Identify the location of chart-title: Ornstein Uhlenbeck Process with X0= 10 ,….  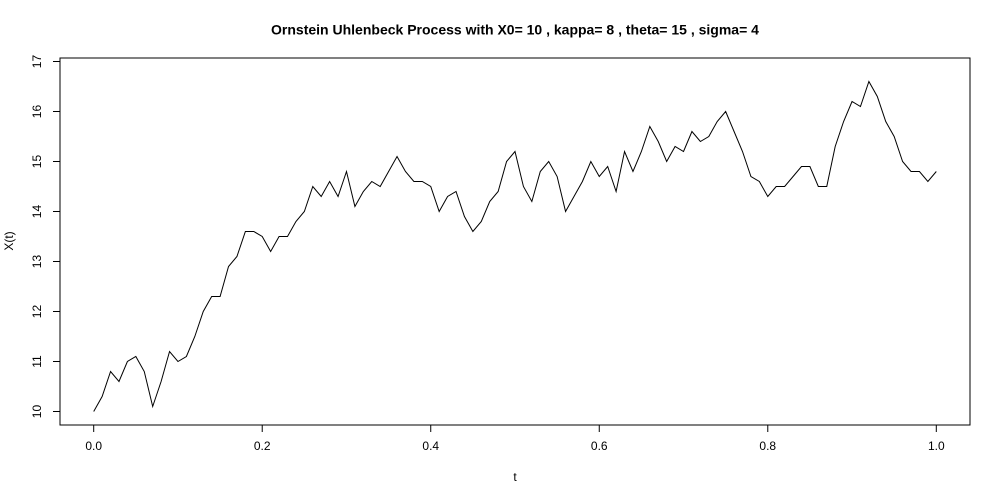
(515, 30).